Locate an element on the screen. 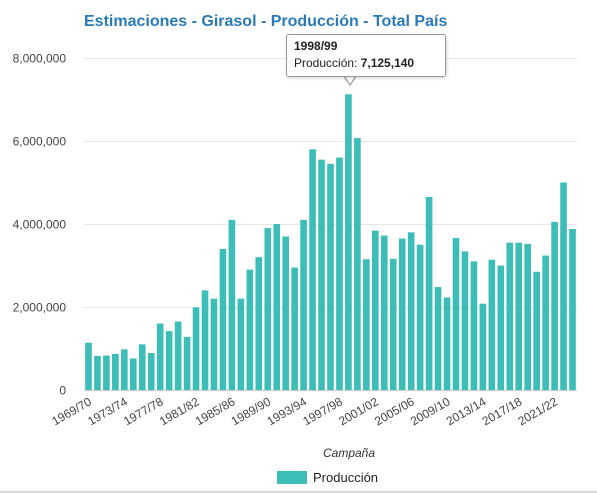 The image size is (597, 493). x-tick-label: 2021/22 is located at coordinates (538, 411).